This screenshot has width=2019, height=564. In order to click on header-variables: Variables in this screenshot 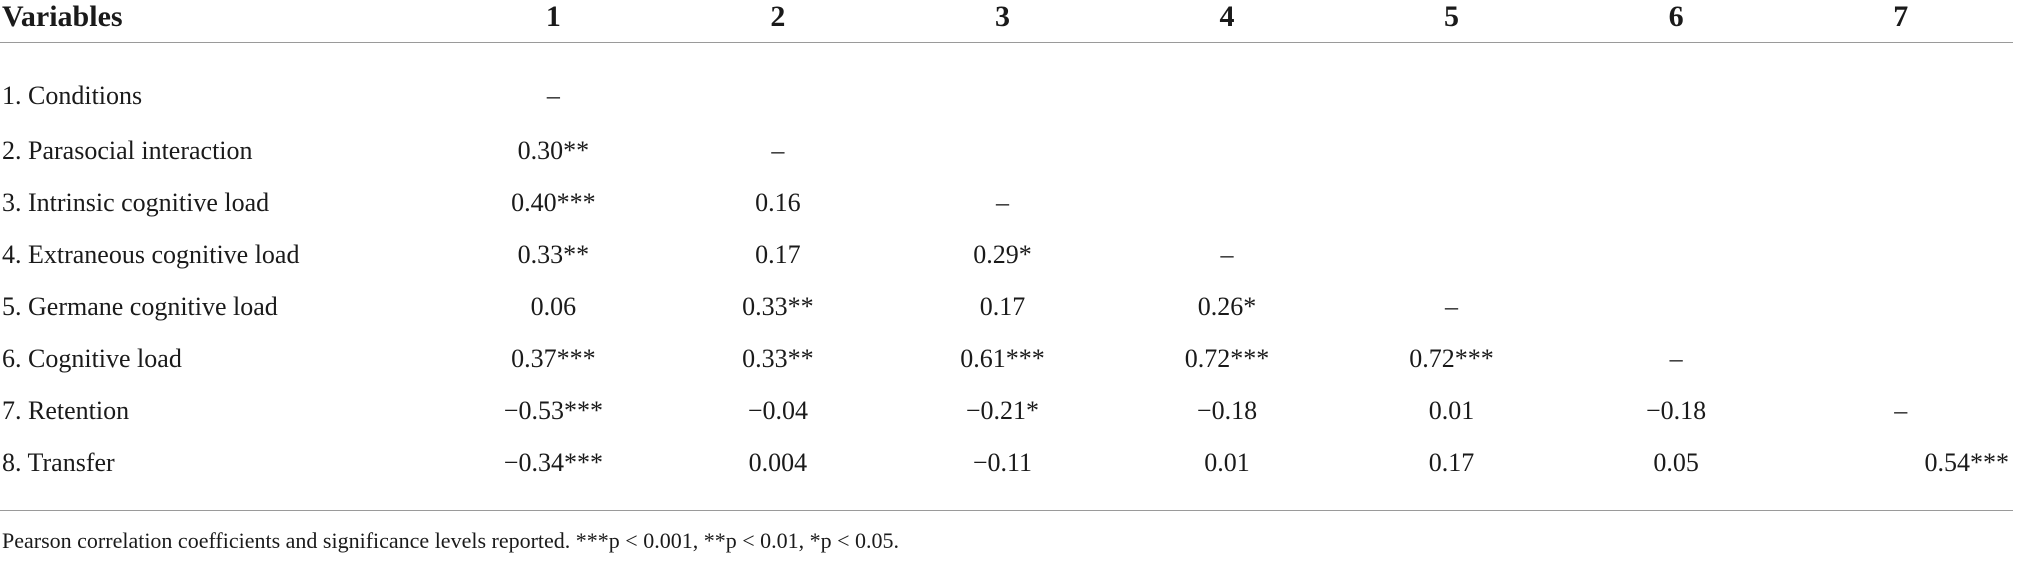, I will do `click(221, 21)`.